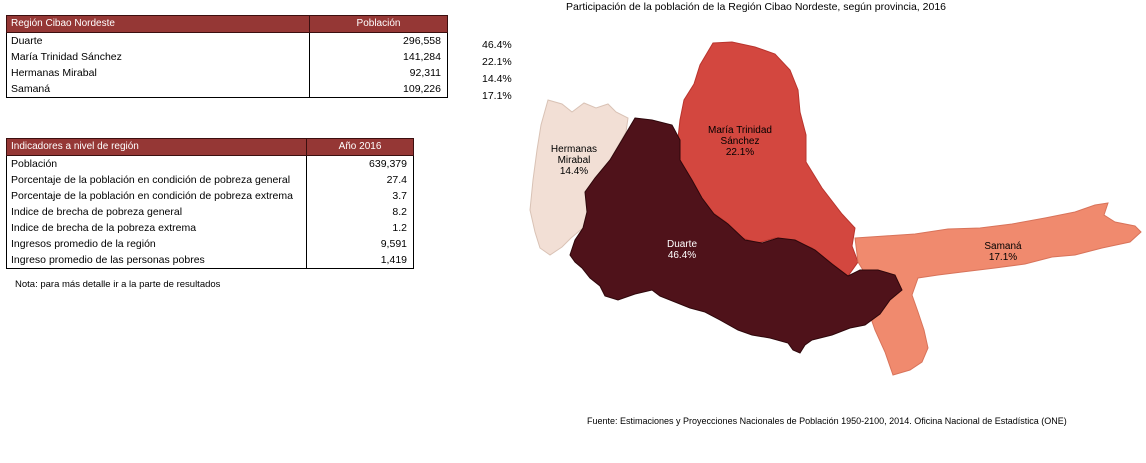 Image resolution: width=1146 pixels, height=463 pixels. I want to click on table-header-row: Indicadores a nivel de región Año 2016, so click(210, 147).